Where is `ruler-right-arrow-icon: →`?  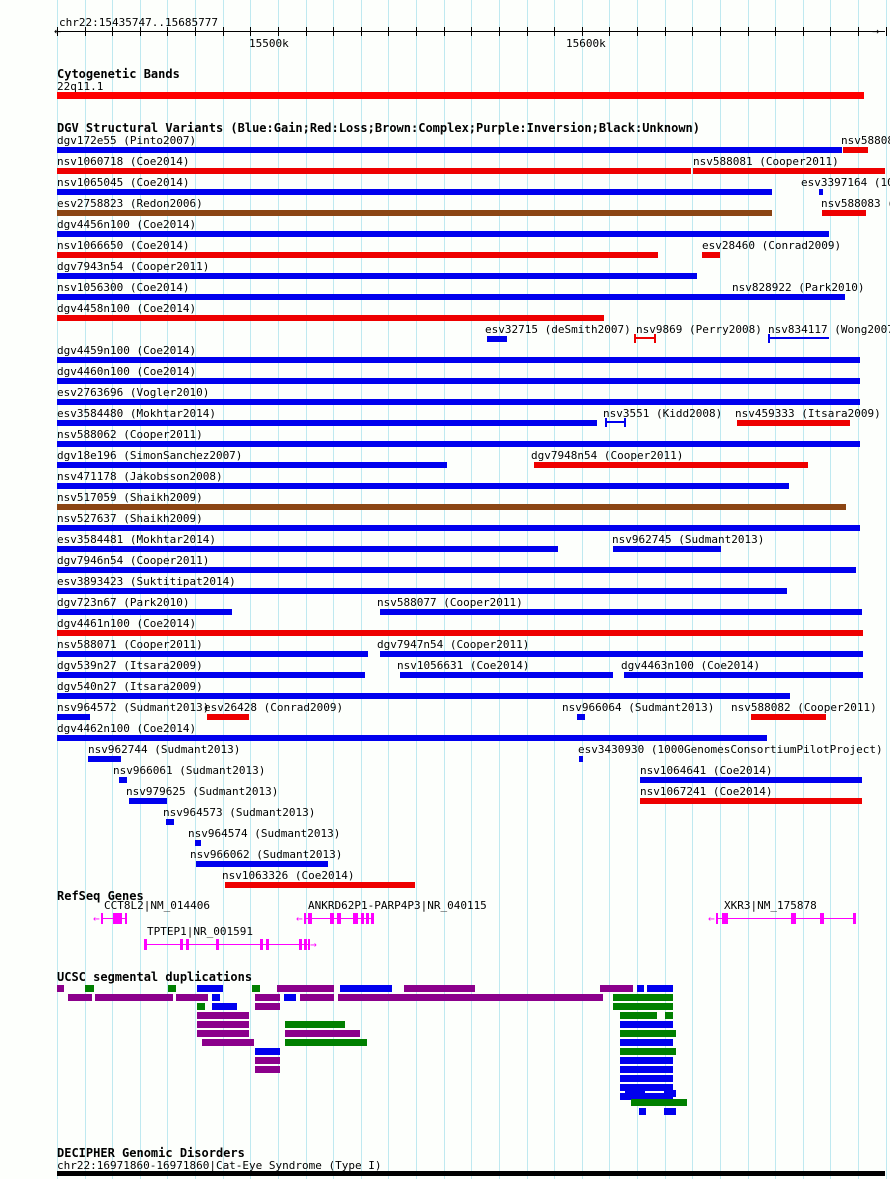 ruler-right-arrow-icon: → is located at coordinates (876, 31).